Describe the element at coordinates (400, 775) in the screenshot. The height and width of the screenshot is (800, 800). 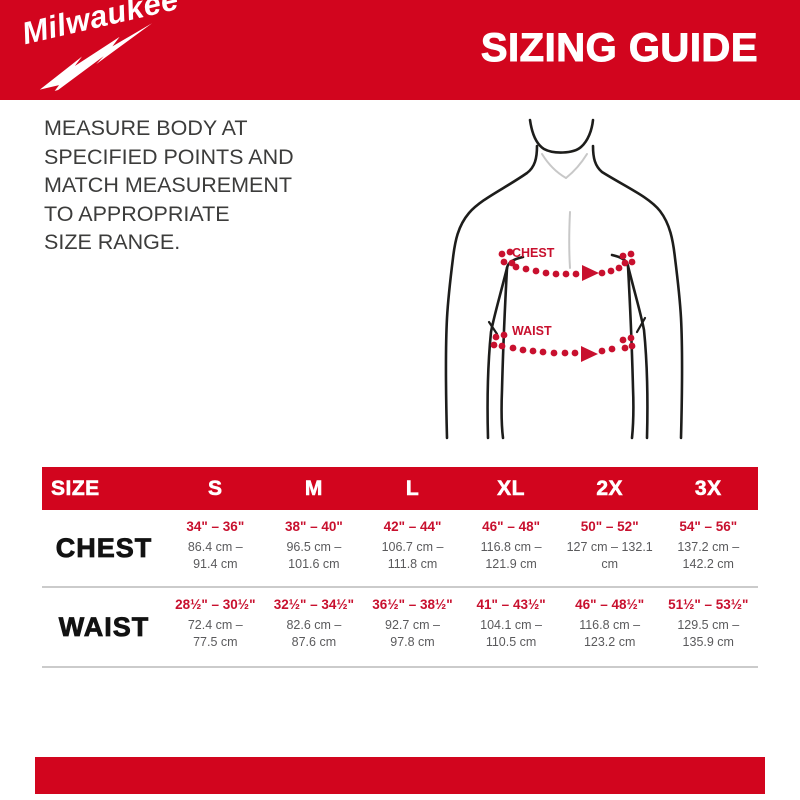
I see `footer-bar` at that location.